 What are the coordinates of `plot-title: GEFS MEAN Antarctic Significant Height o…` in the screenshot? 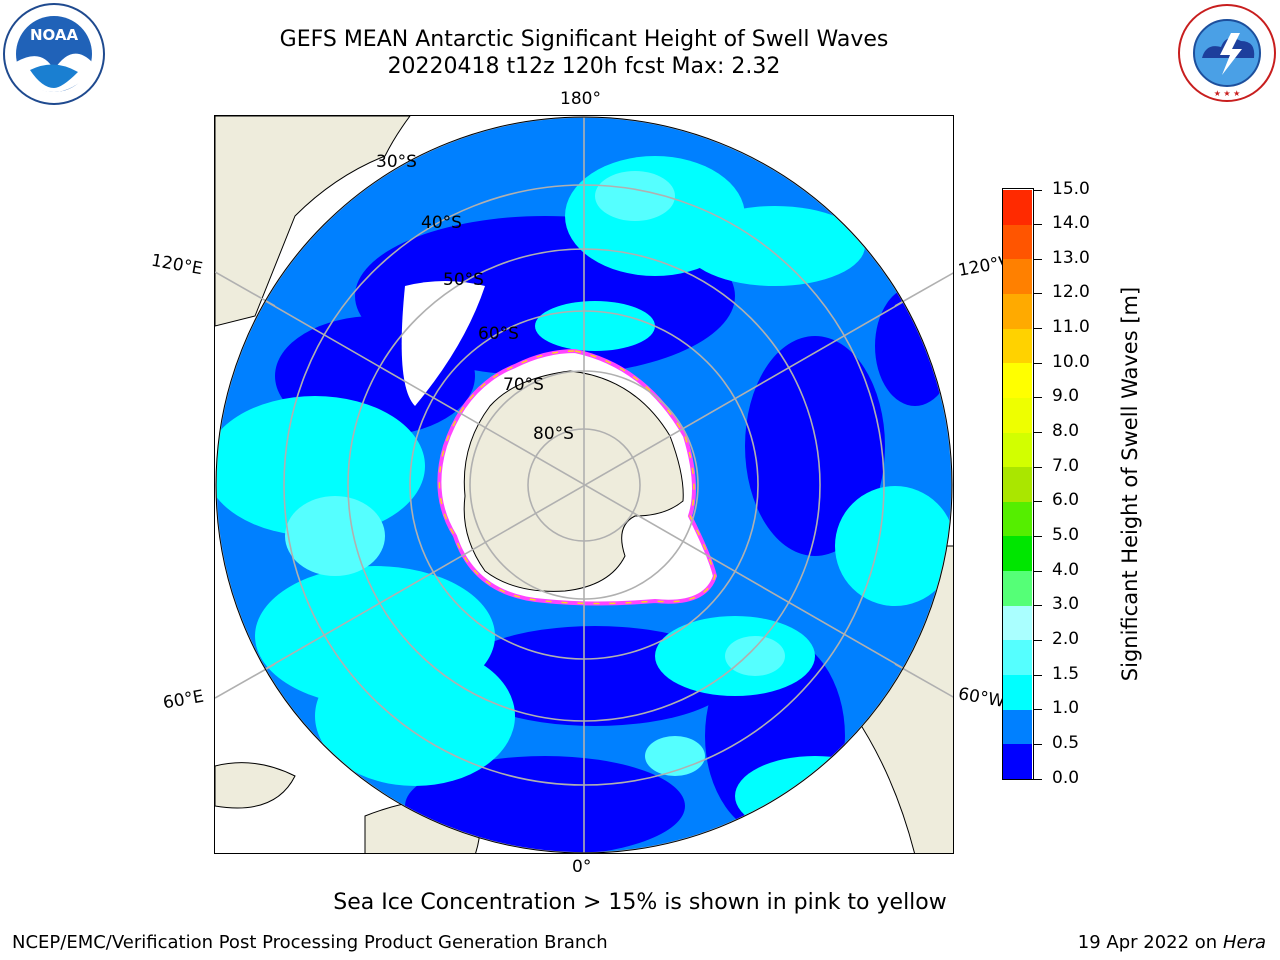 It's located at (584, 39).